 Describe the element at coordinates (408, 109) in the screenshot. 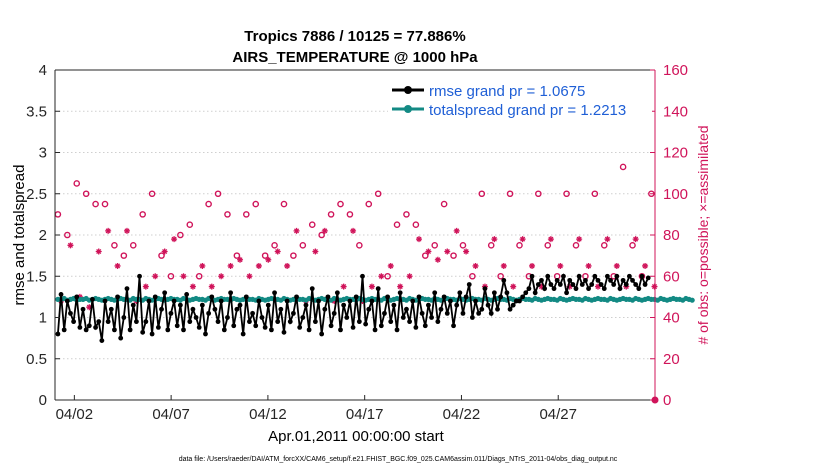

I see `legend-spread-marker` at that location.